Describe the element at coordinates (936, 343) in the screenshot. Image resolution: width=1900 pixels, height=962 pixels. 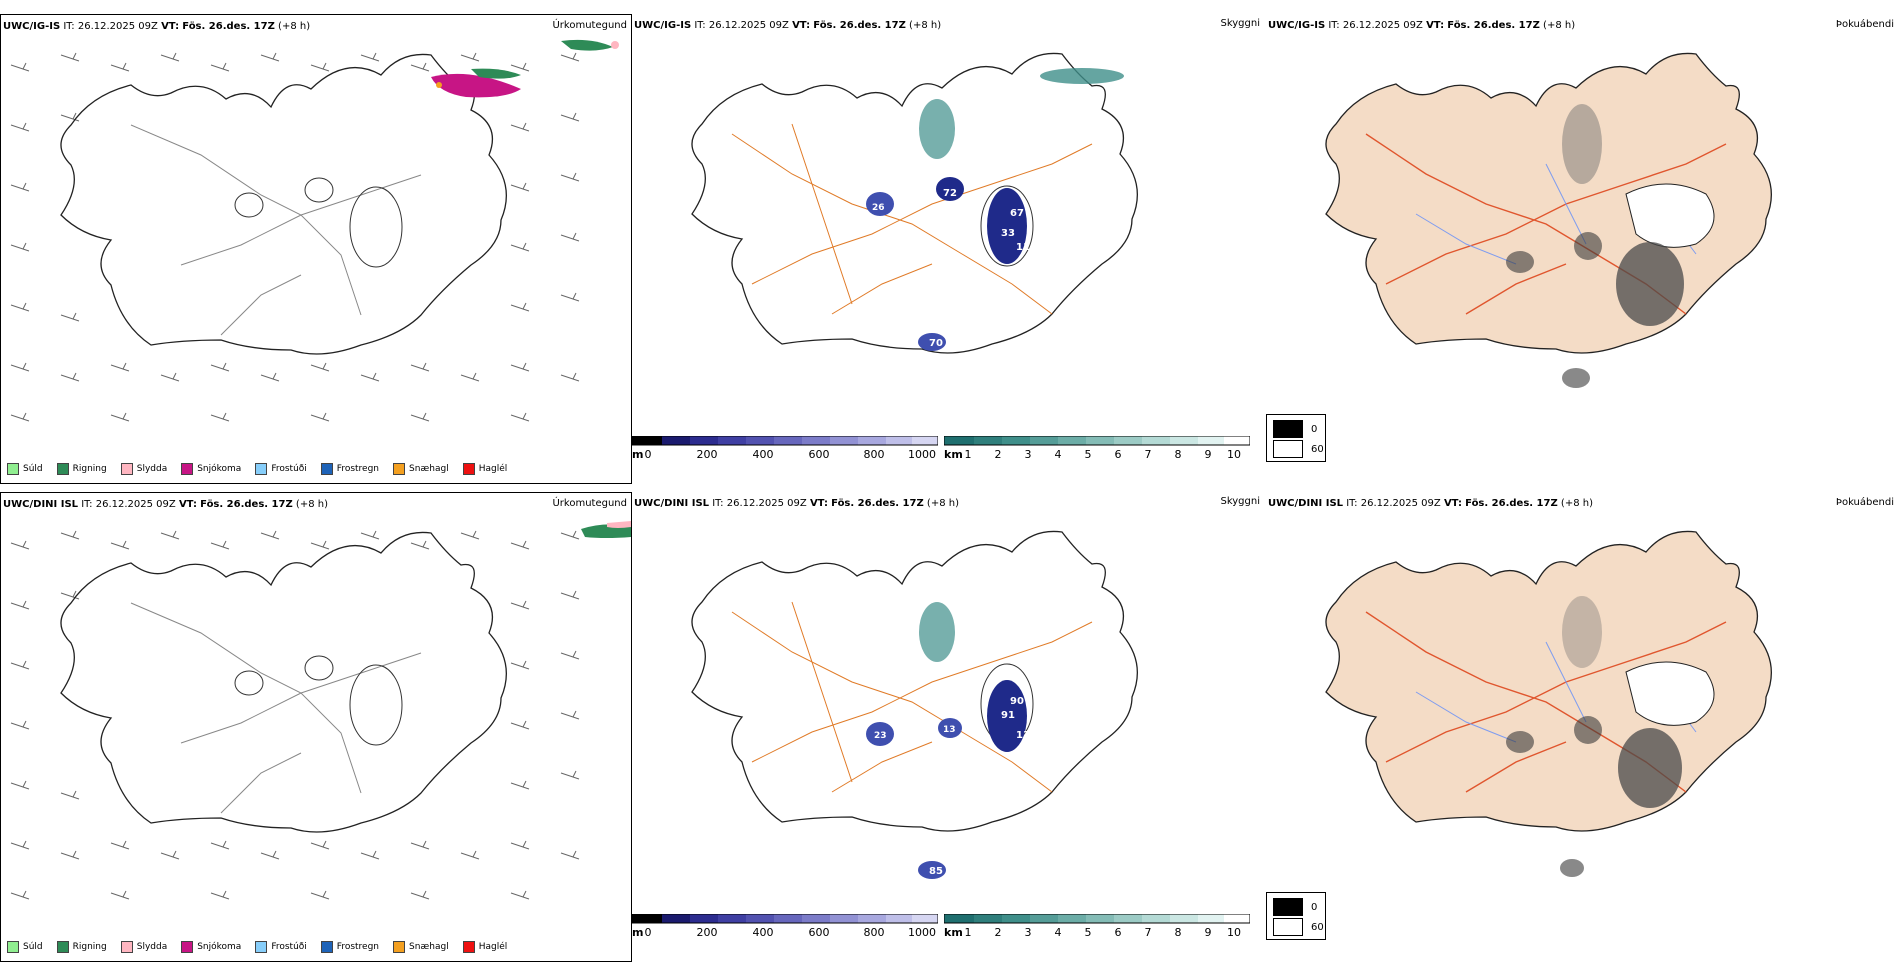
I see `cloud-label: 70` at that location.